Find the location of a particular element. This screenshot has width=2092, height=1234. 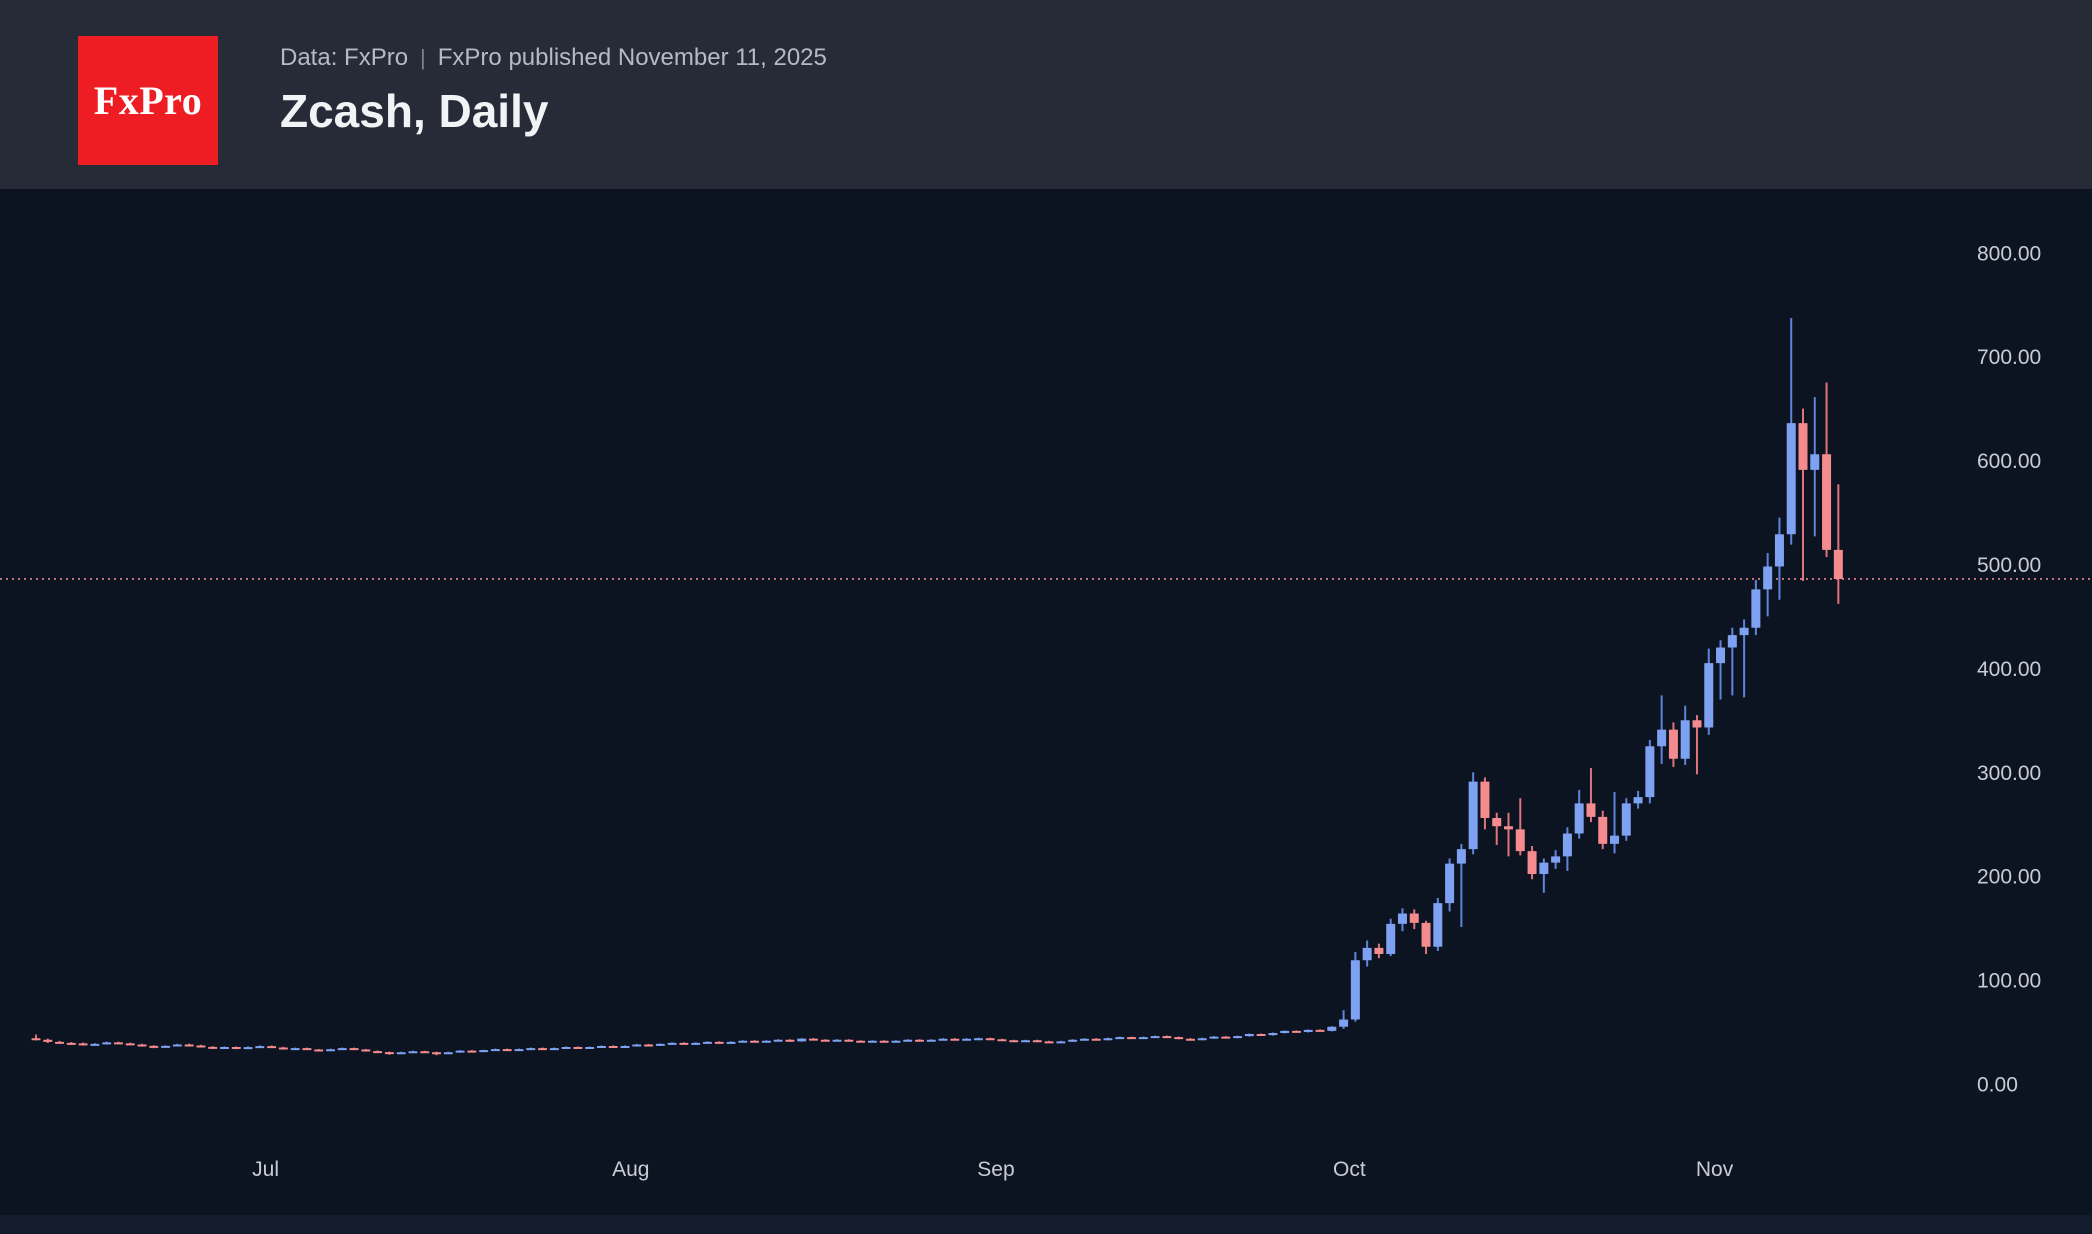

y-axis-tick-label: 0.00 is located at coordinates (1997, 1085).